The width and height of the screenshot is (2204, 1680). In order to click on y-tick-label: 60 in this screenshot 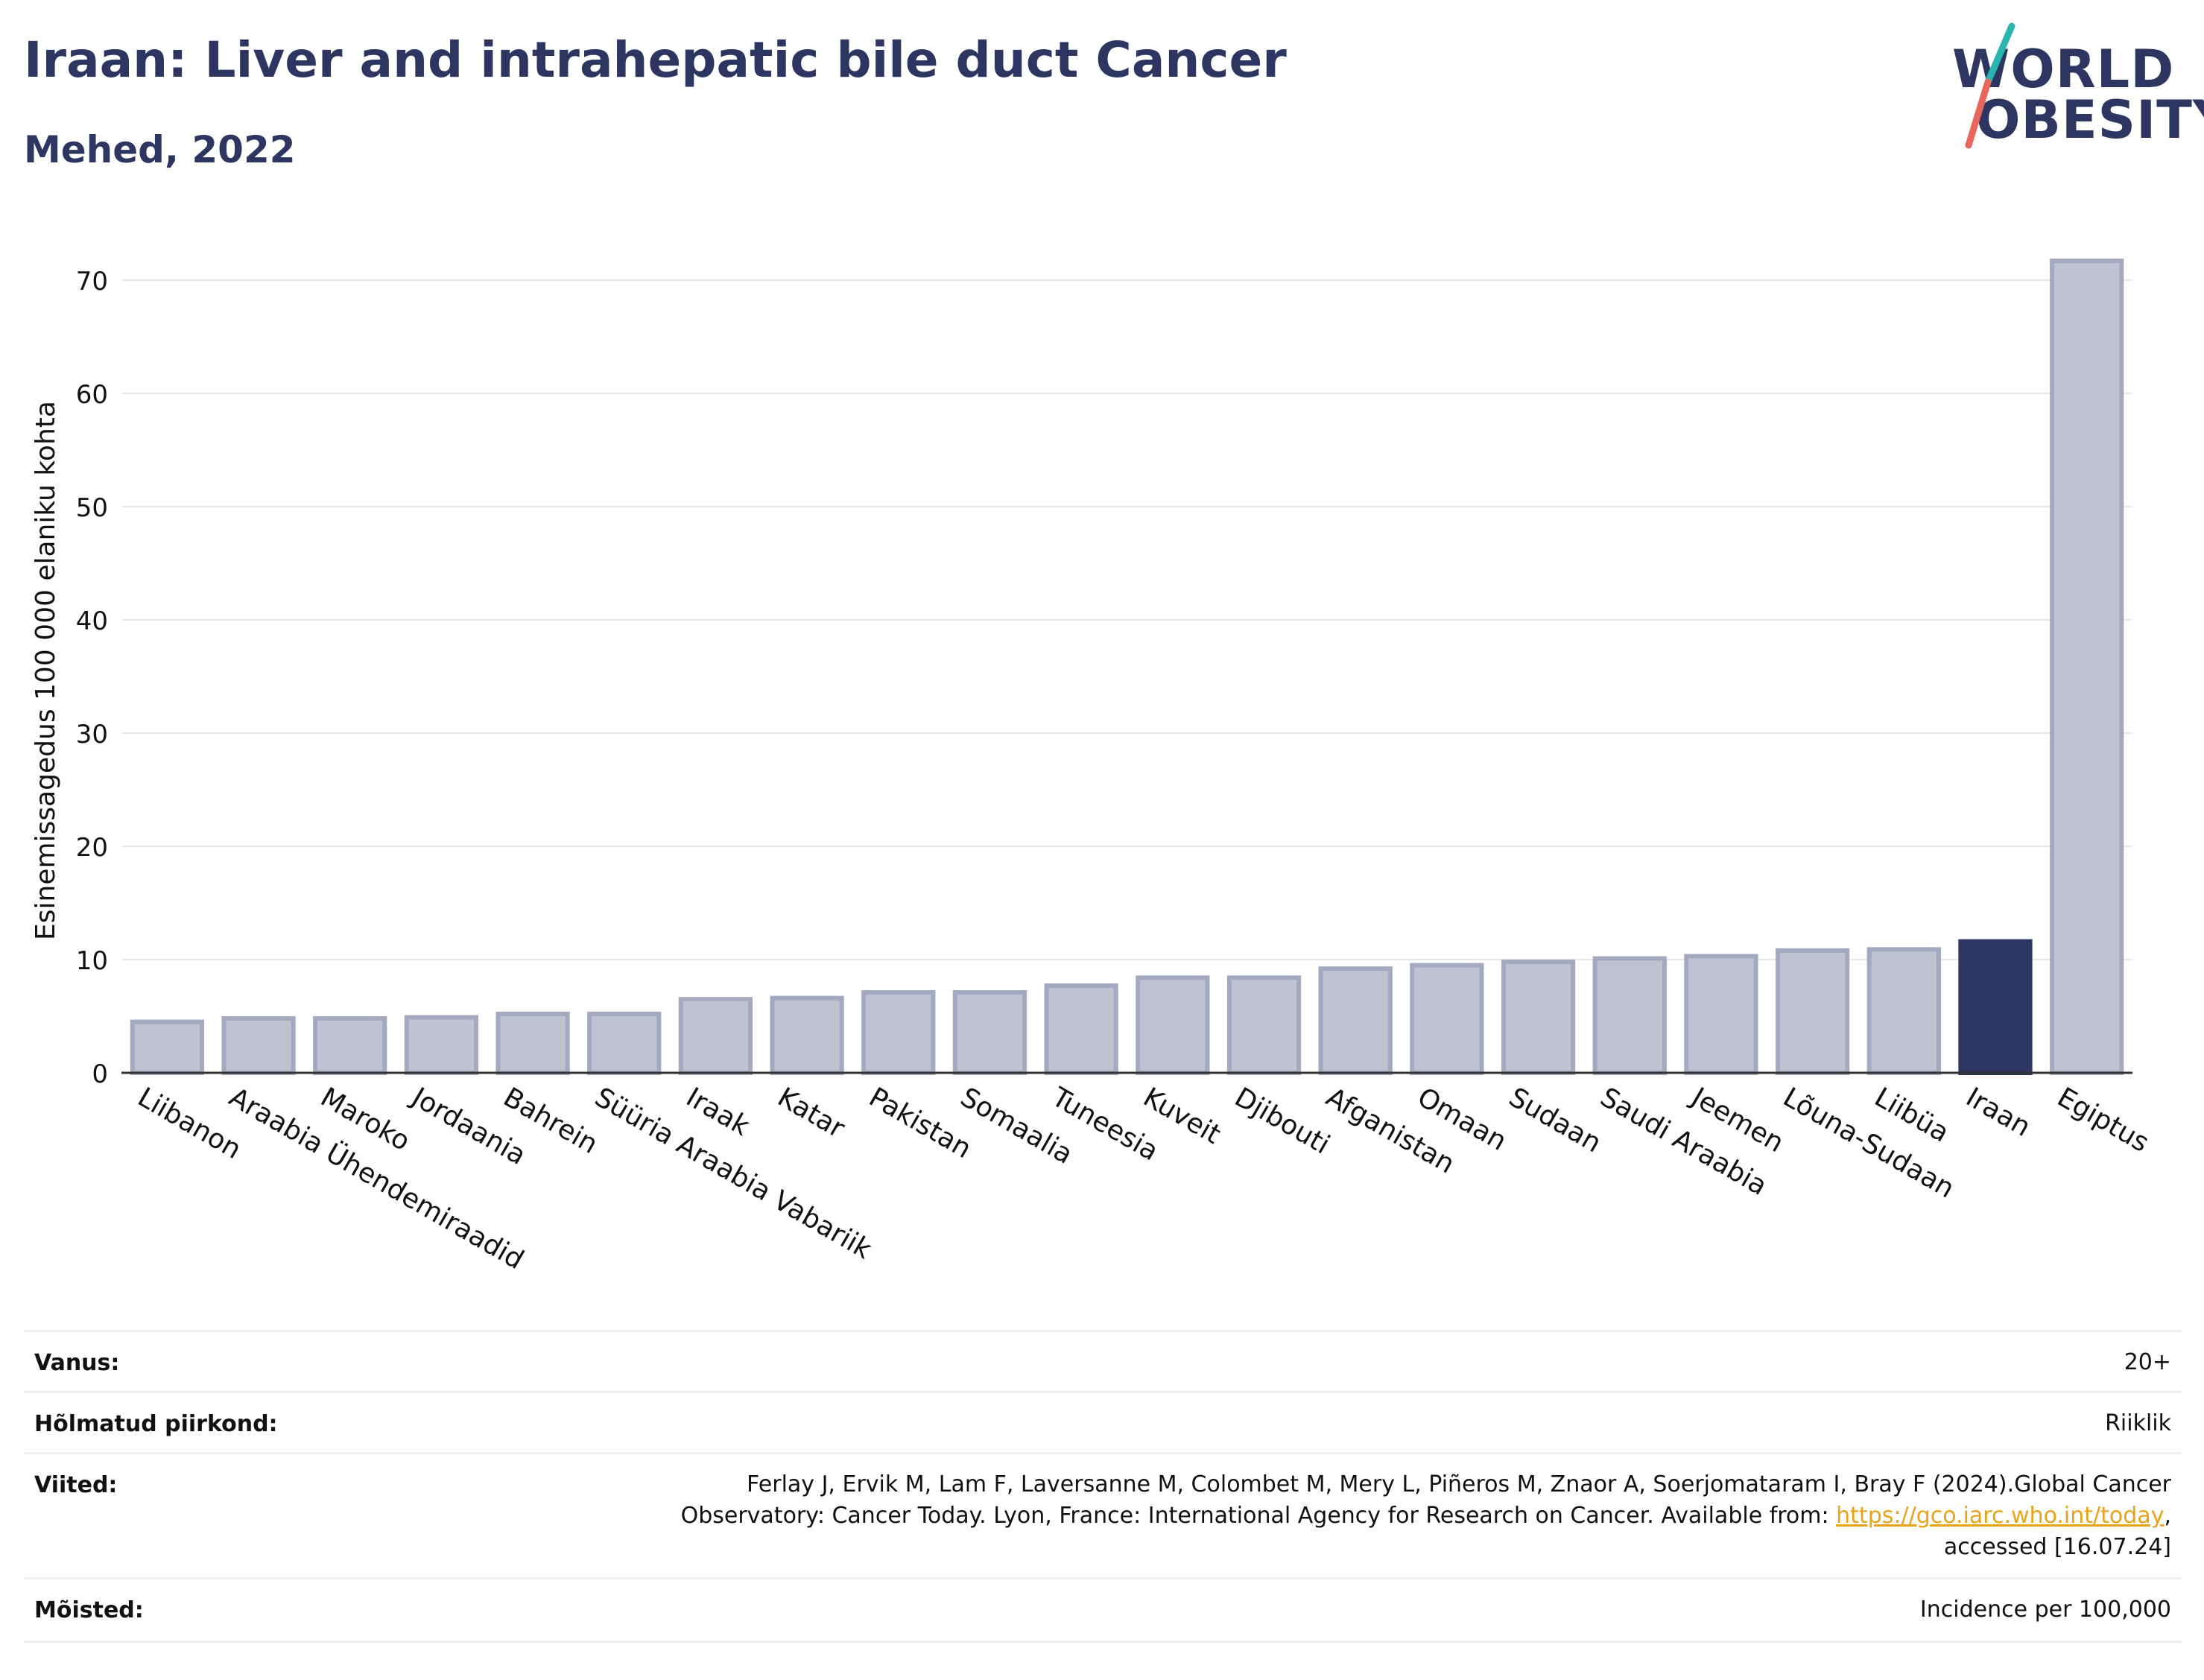, I will do `click(92, 395)`.